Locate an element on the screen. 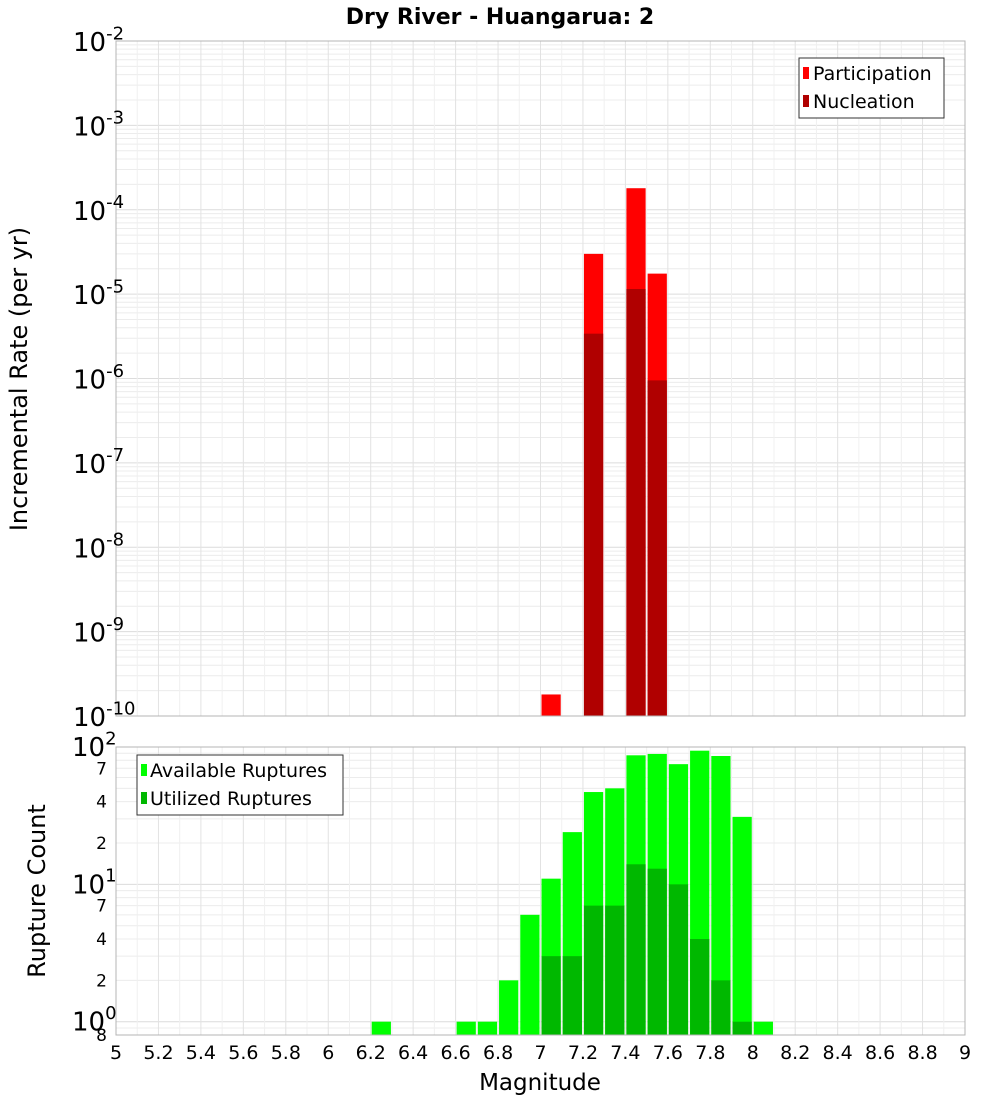  x-tick-label: 6.4 is located at coordinates (413, 1053).